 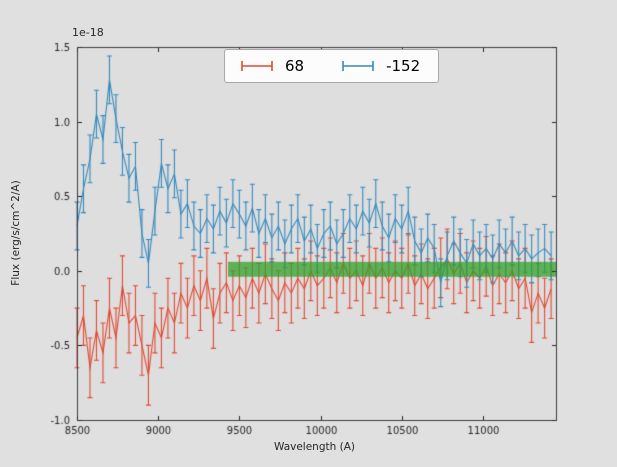 I want to click on legend-entry-68: 68, so click(x=271, y=66).